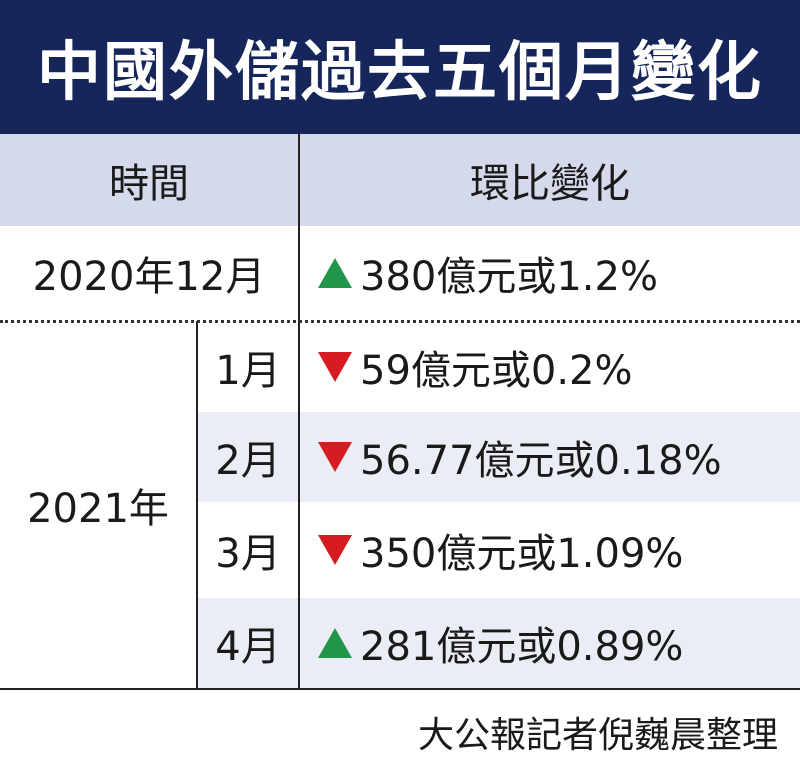 The width and height of the screenshot is (800, 776). I want to click on table-row-change: 350億元或1.09%, so click(553, 550).